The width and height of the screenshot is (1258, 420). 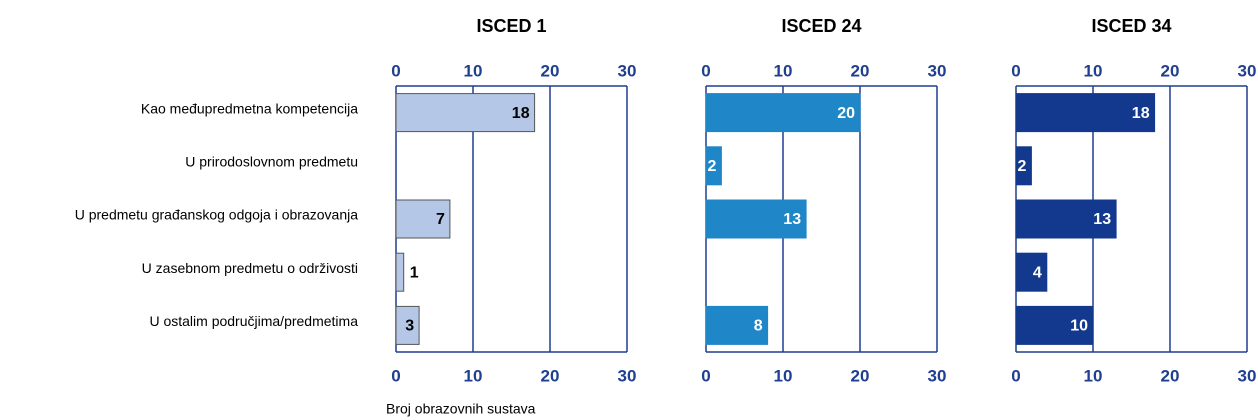 What do you see at coordinates (1079, 326) in the screenshot?
I see `value-label: 10` at bounding box center [1079, 326].